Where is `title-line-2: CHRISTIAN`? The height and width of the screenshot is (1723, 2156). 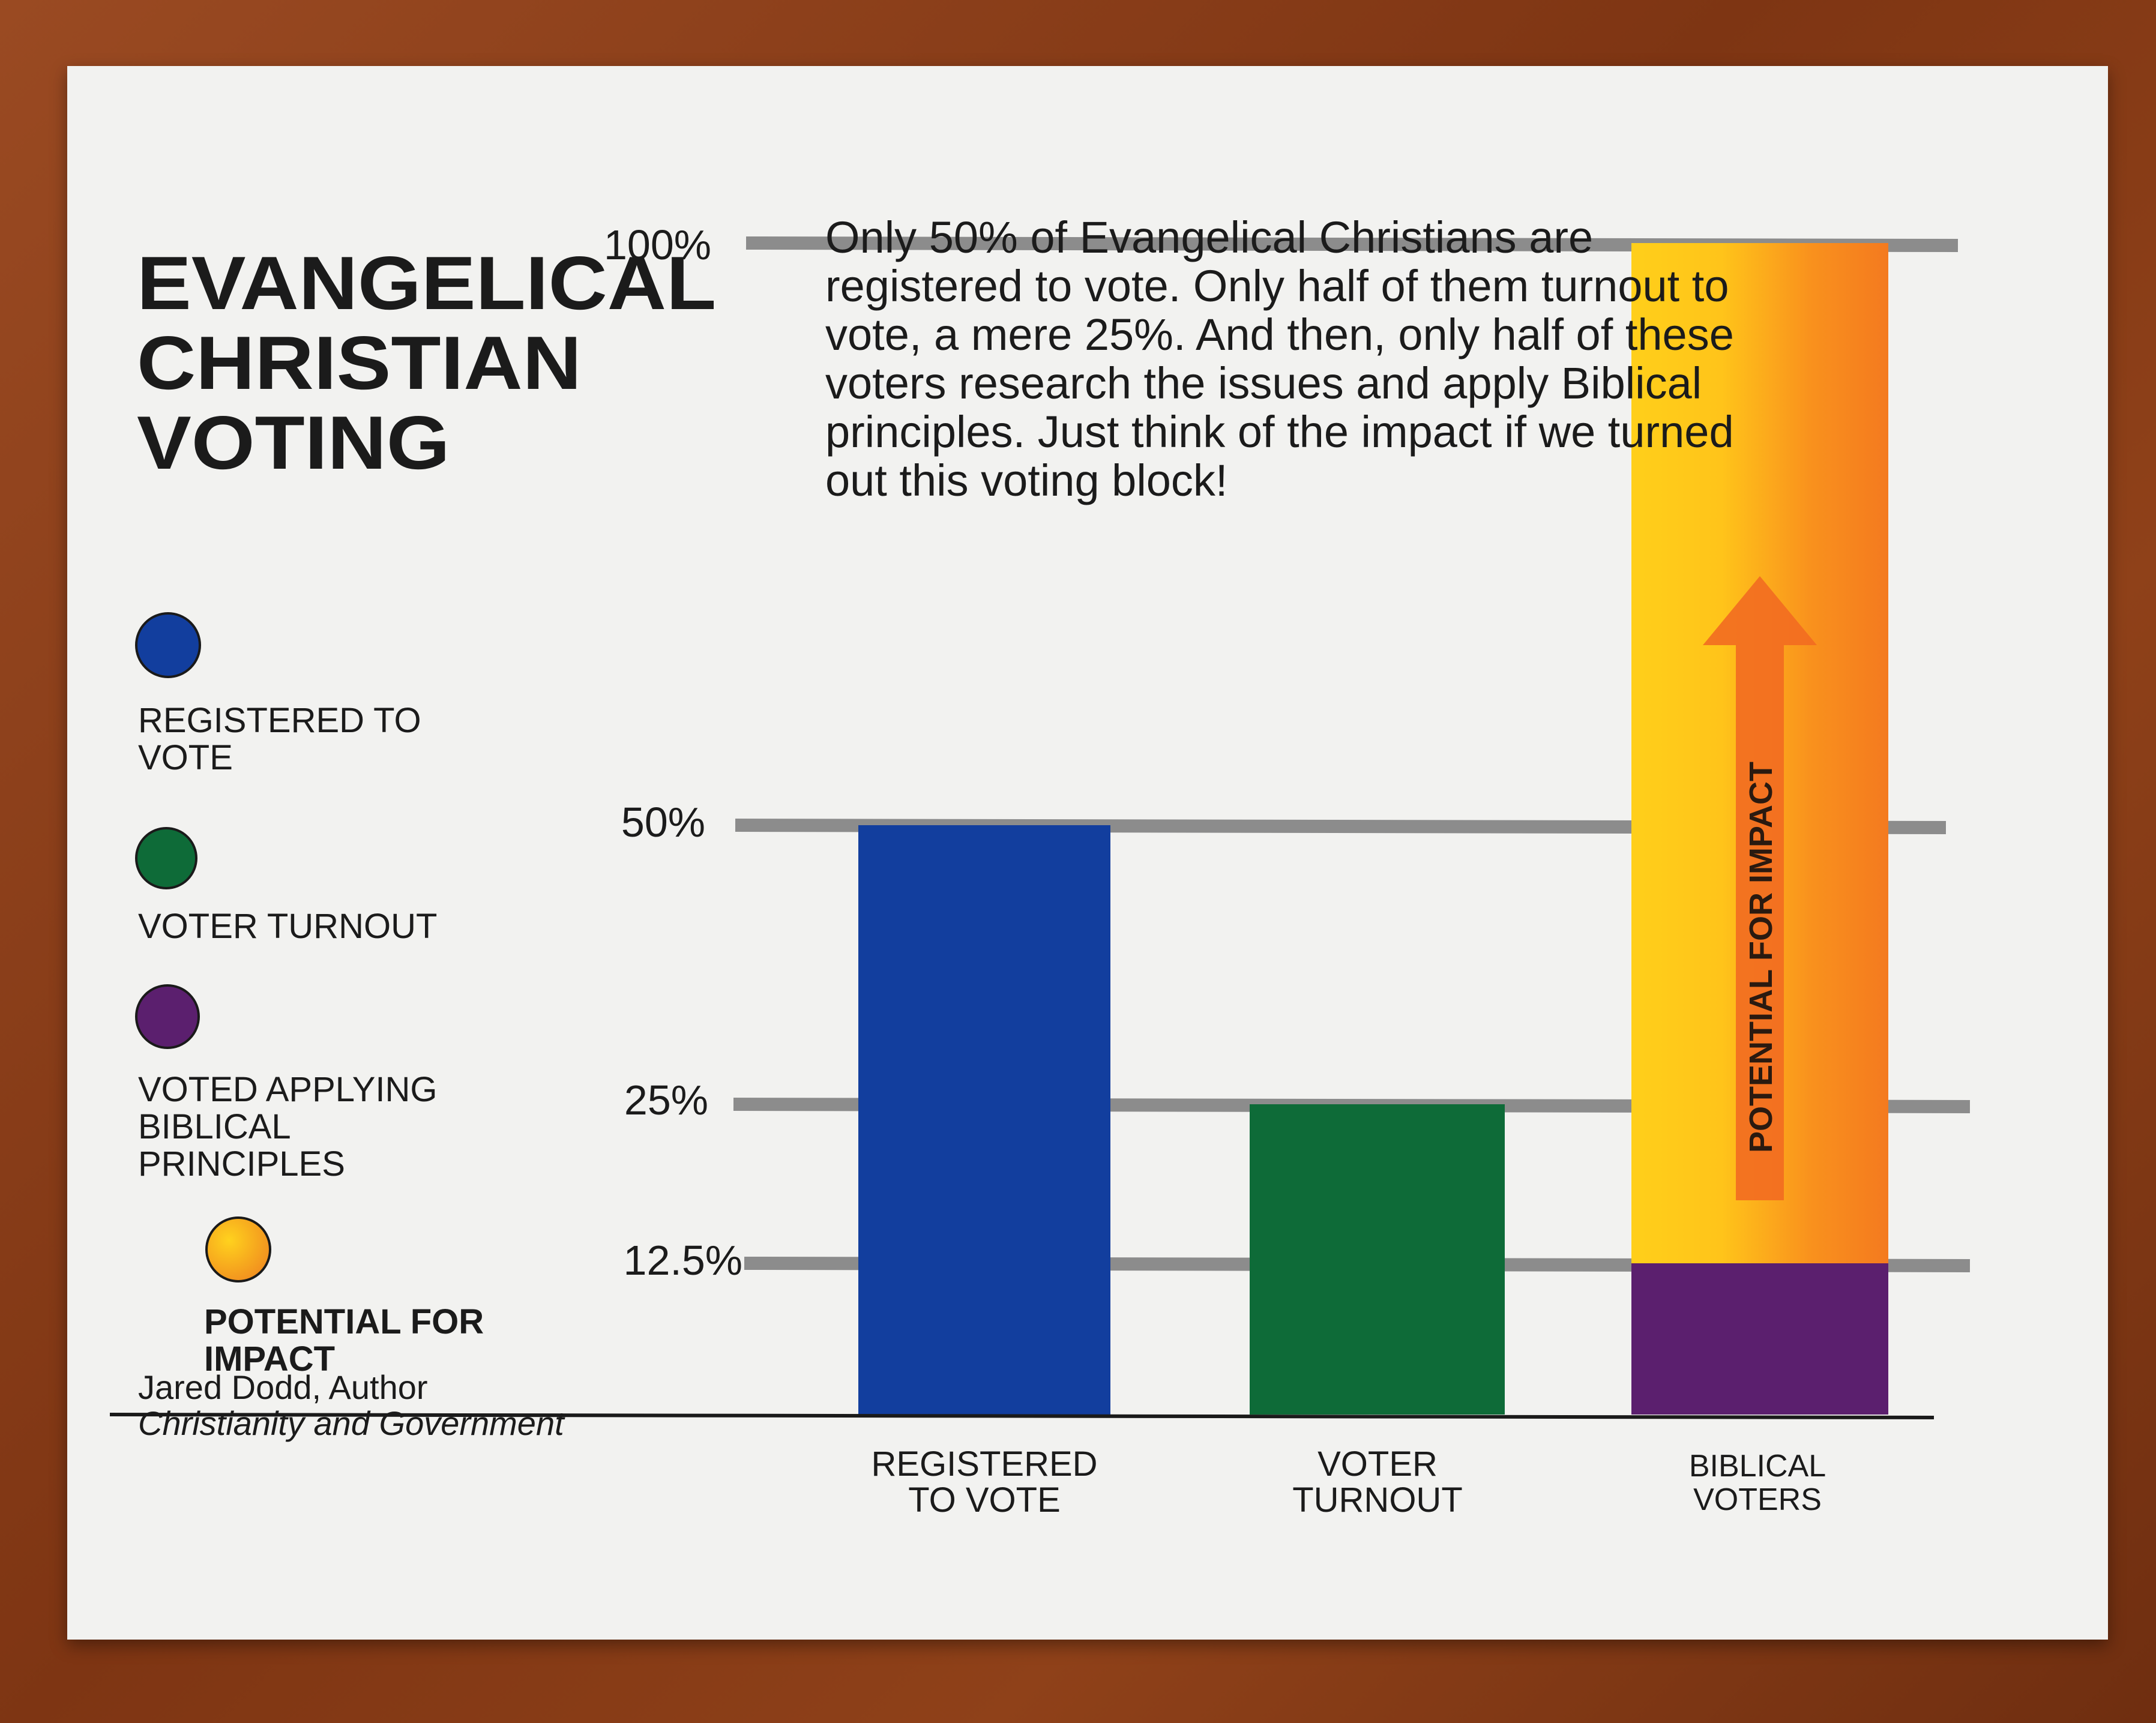 title-line-2: CHRISTIAN is located at coordinates (359, 363).